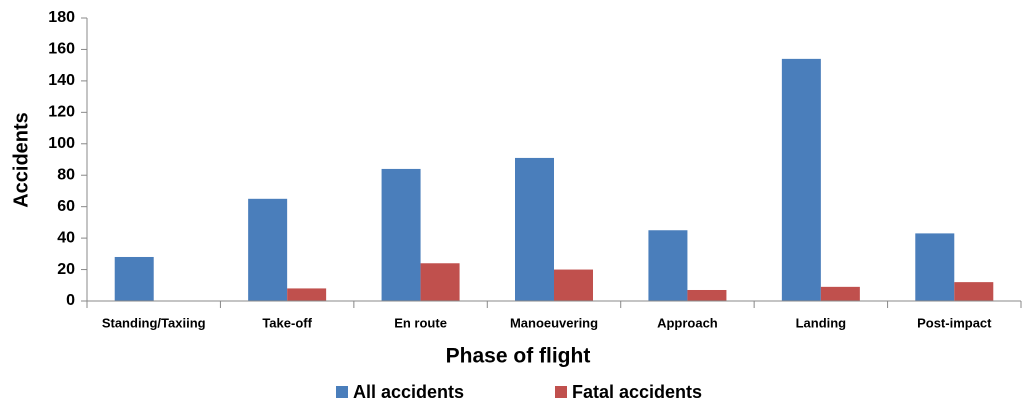 Image resolution: width=1026 pixels, height=407 pixels. I want to click on x-tick-label: Landing, so click(821, 322).